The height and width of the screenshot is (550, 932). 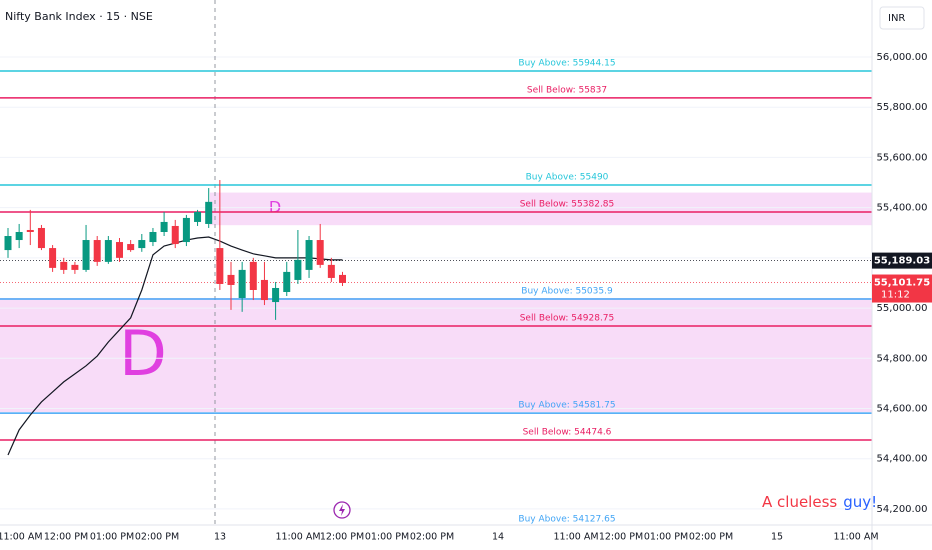 What do you see at coordinates (902, 509) in the screenshot?
I see `y-tick-label: 54,200.00` at bounding box center [902, 509].